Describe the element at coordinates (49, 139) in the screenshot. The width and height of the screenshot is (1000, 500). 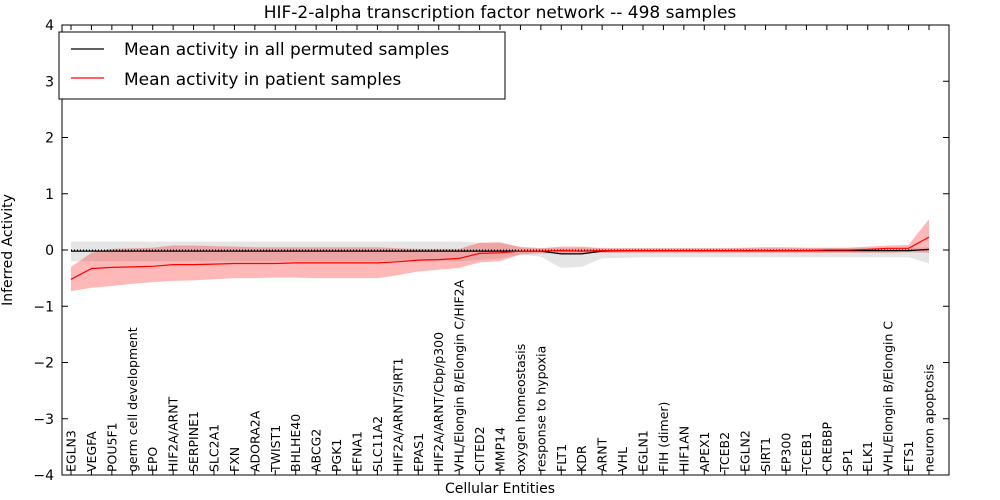
I see `y-tick-label: 2` at that location.